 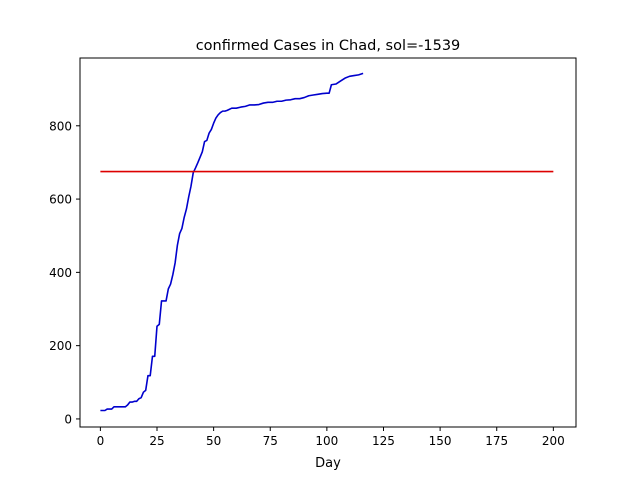 I want to click on x-tick-label: 75, so click(x=270, y=441).